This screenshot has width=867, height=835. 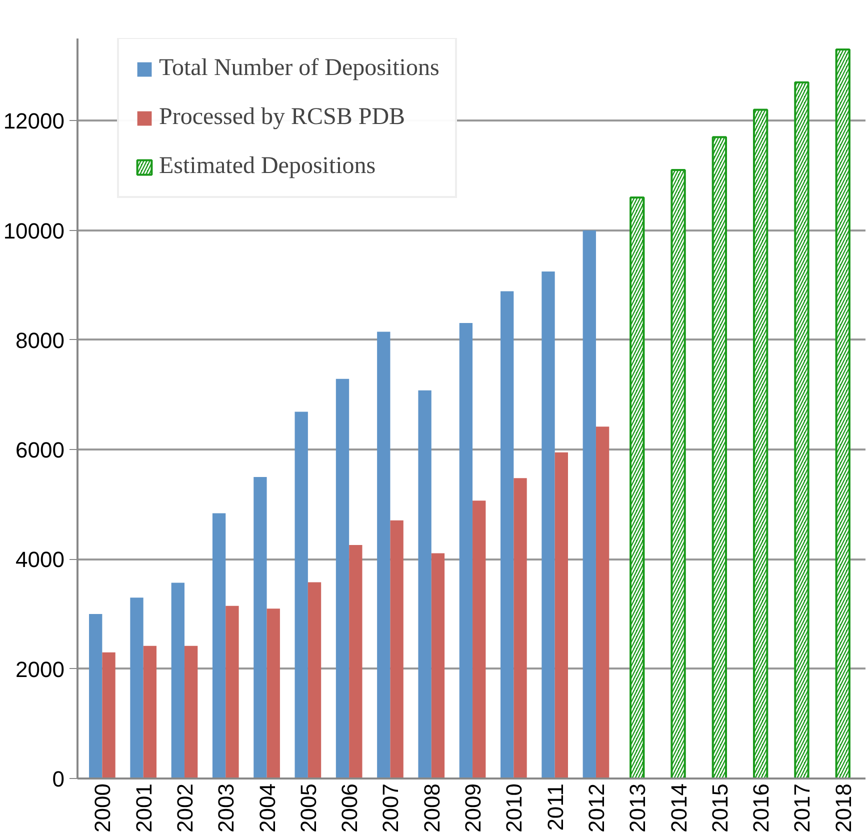 I want to click on y-tick-label: 6000, so click(x=40, y=450).